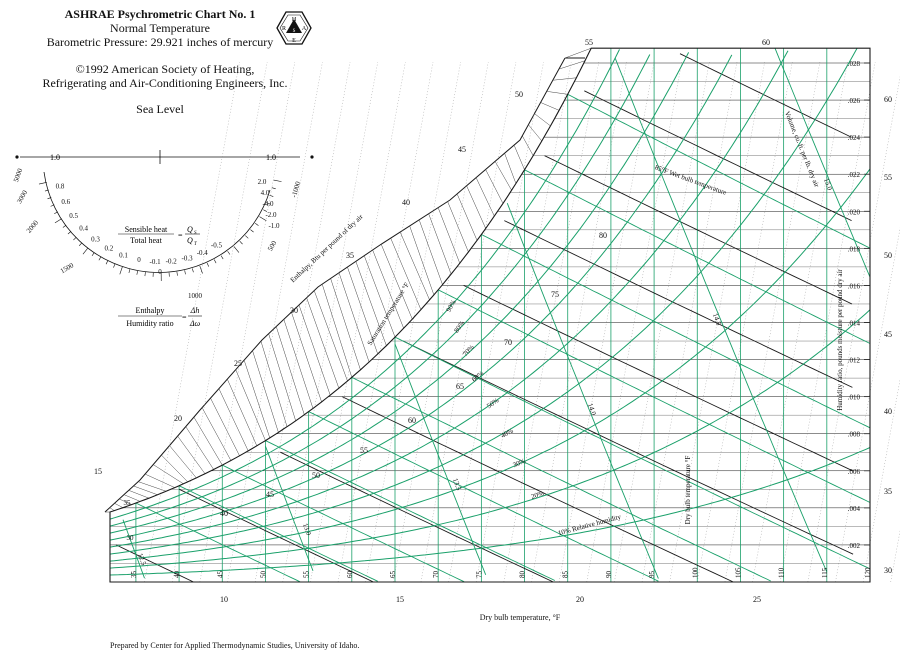  Describe the element at coordinates (854, 546) in the screenshot. I see `humidity-ratio-tick-label: .002` at that location.